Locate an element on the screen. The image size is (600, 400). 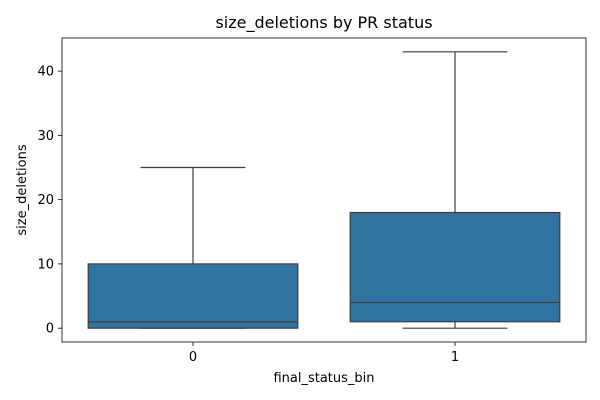
y-tick-label: 10 is located at coordinates (45, 264).